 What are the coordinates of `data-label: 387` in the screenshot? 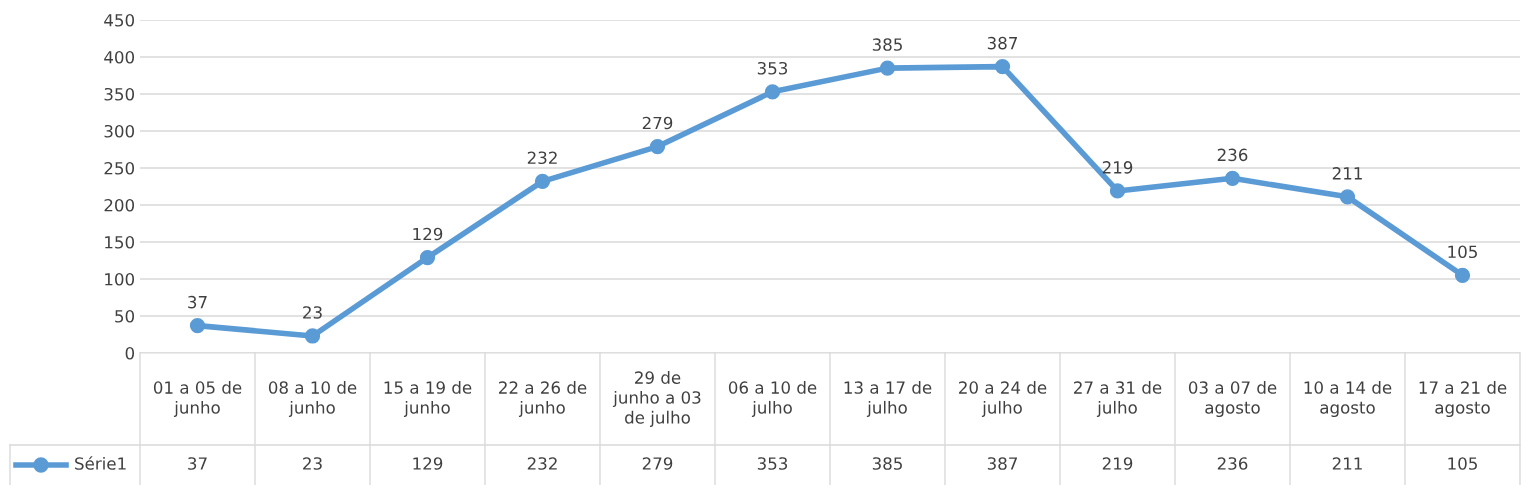 It's located at (1002, 43).